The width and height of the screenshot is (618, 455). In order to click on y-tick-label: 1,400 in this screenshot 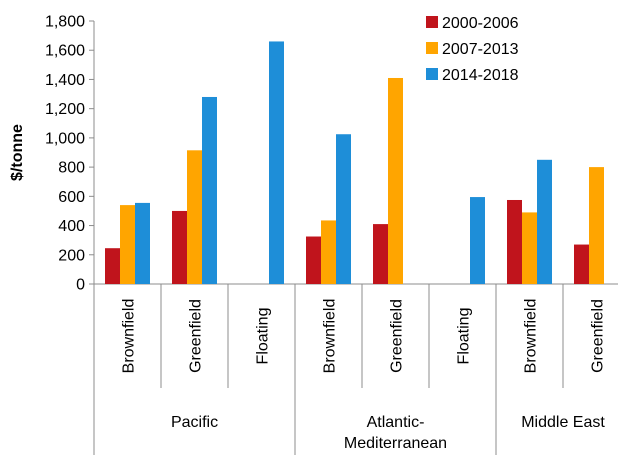, I will do `click(65, 80)`.